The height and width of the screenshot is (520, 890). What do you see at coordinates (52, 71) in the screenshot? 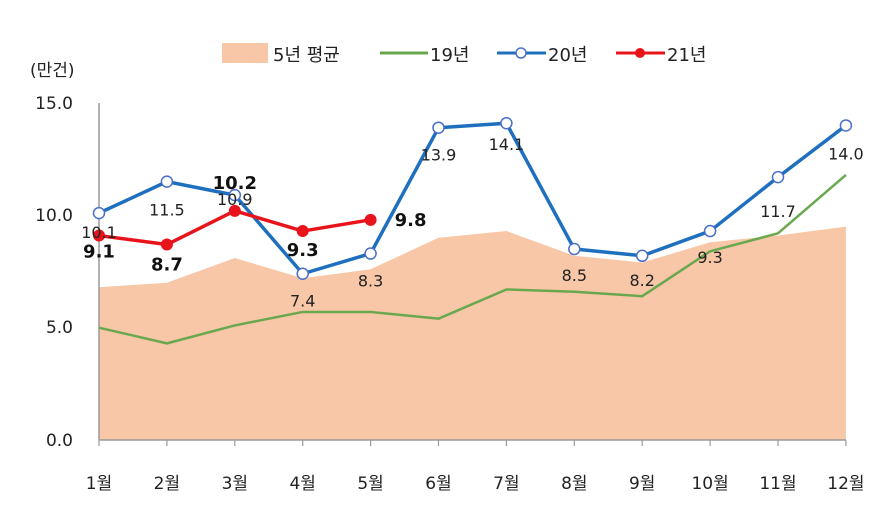
I see `y-axis-unit-label: (만건)` at bounding box center [52, 71].